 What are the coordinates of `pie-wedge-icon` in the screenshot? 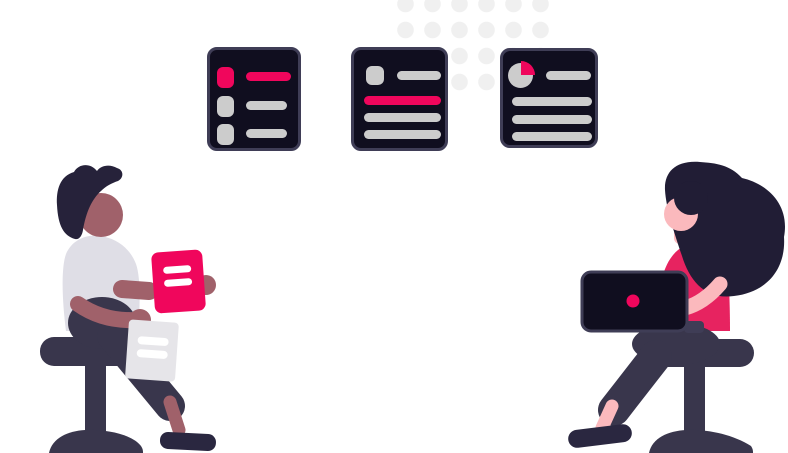 It's located at (528, 68).